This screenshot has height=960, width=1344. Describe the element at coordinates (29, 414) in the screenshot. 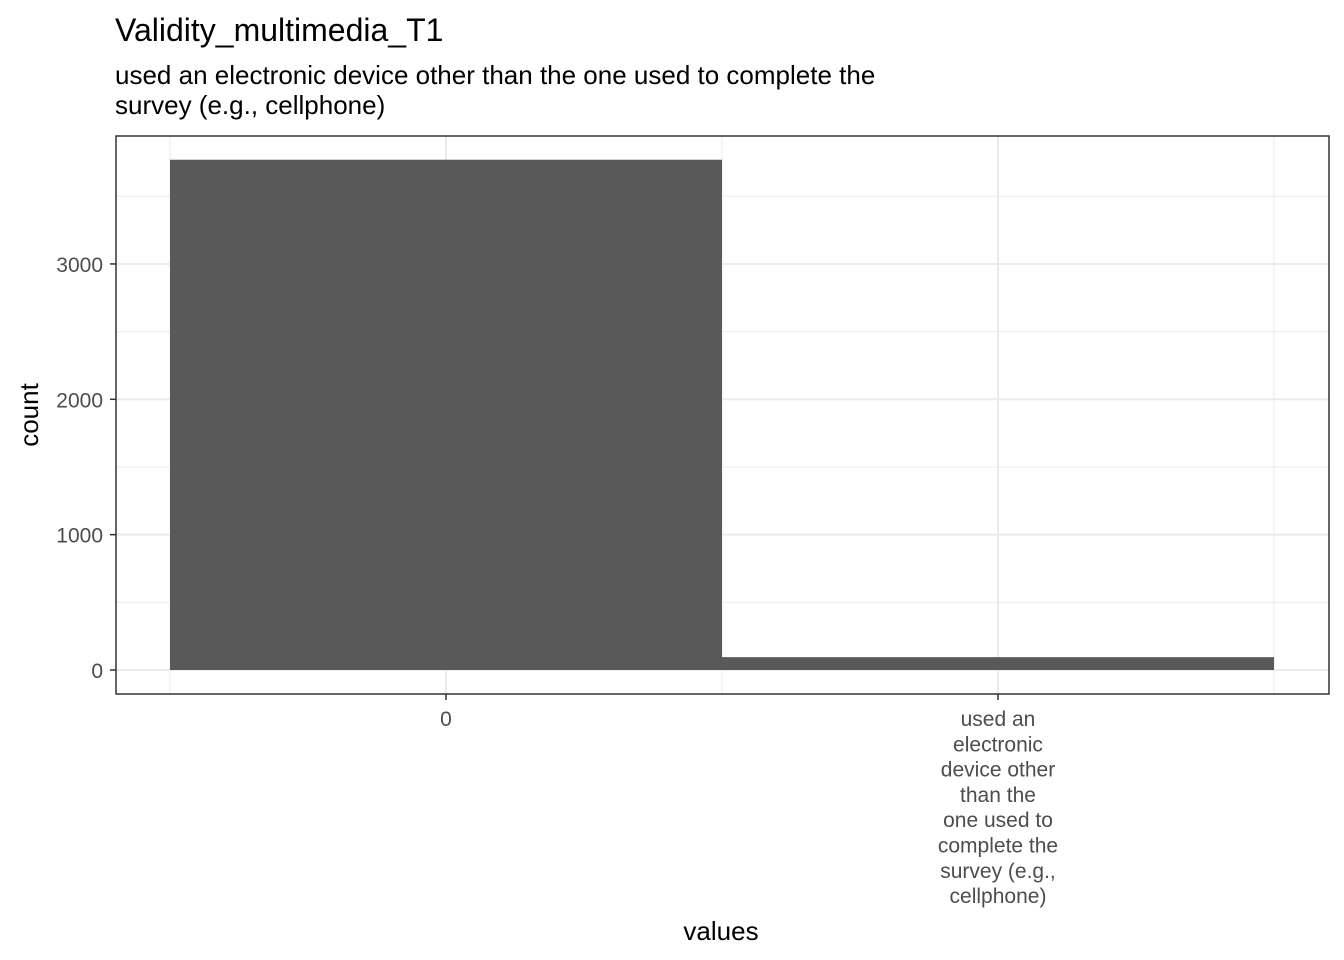

I see `y-axis-title: count` at that location.